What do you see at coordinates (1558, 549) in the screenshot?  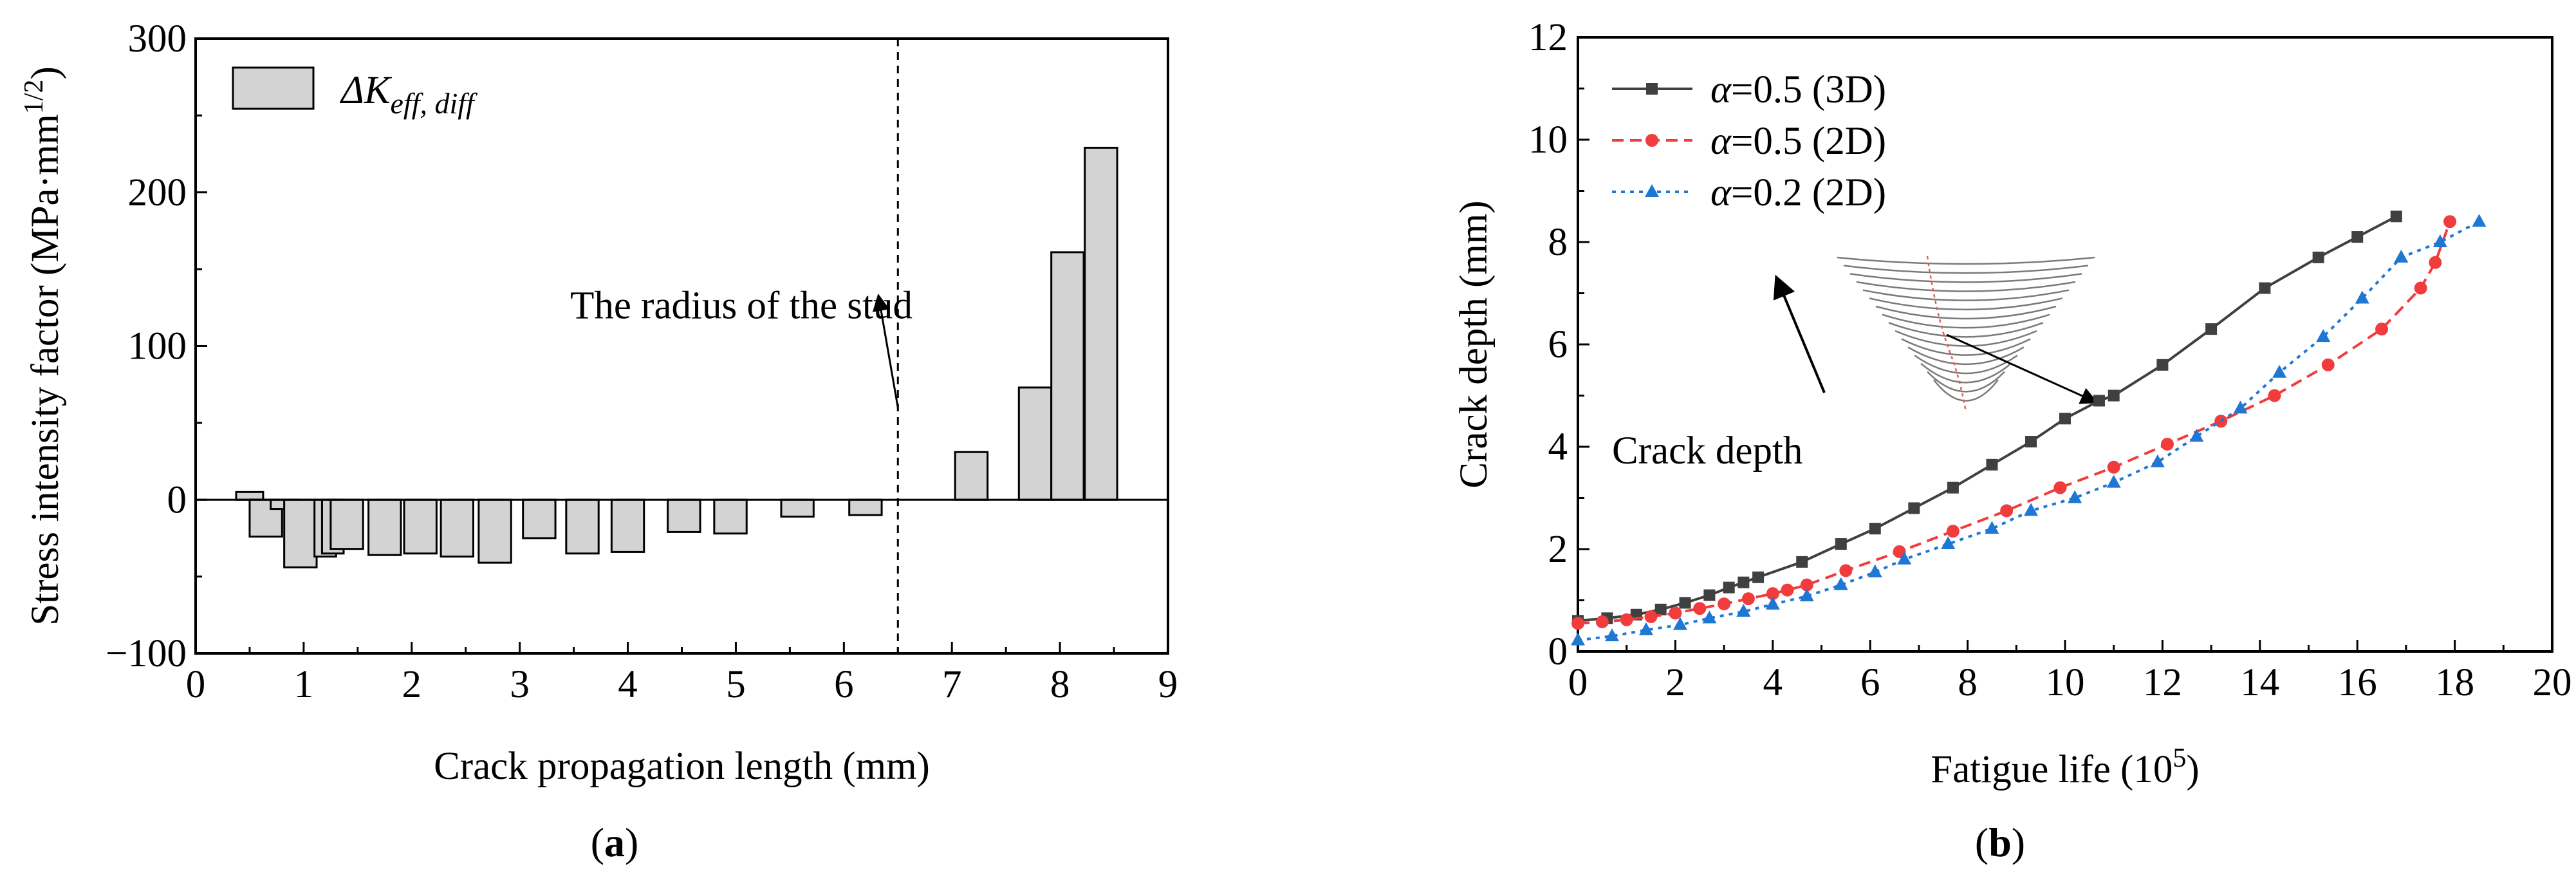 I see `y-tick-label-1: 2` at bounding box center [1558, 549].